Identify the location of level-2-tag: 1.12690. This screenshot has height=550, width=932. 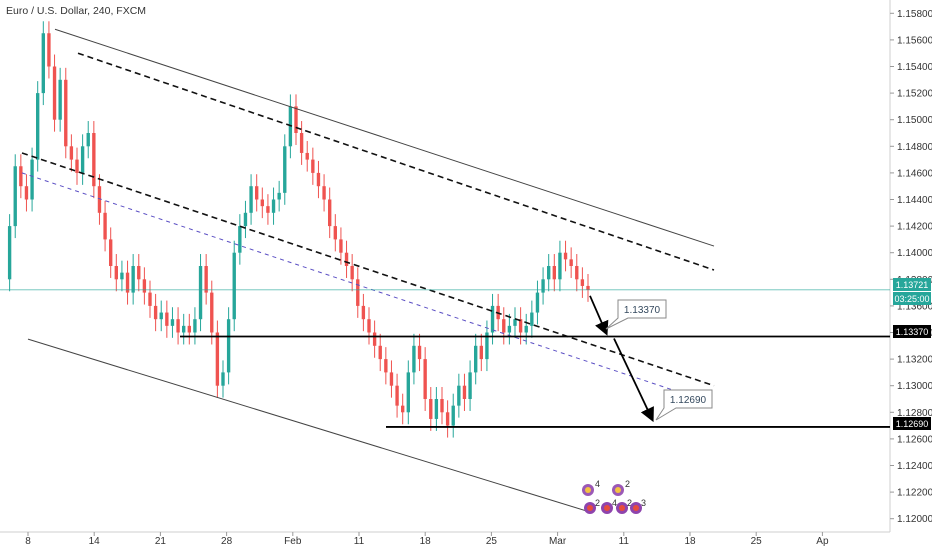
(912, 423).